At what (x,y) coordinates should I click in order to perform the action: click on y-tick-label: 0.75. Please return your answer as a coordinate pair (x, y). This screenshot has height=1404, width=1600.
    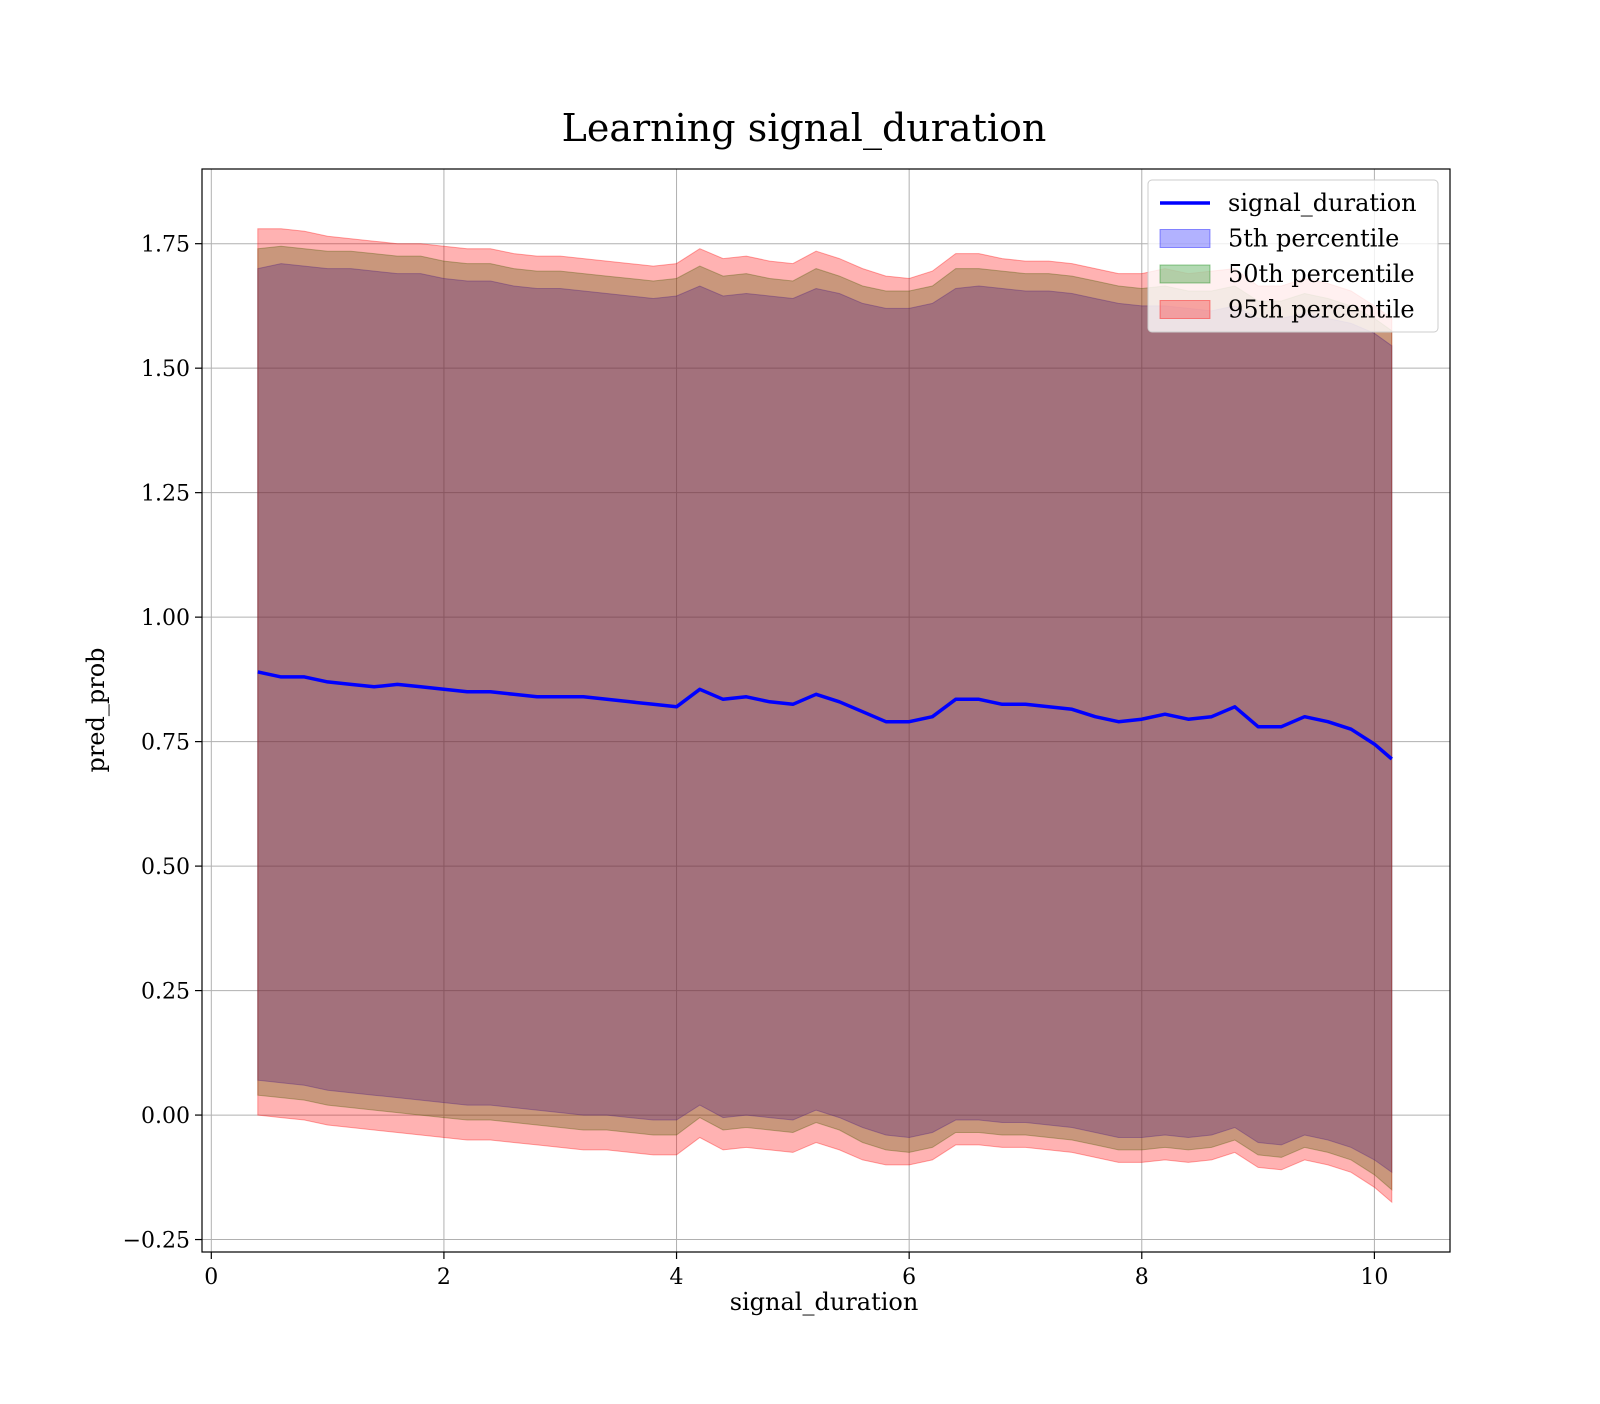
    Looking at the image, I should click on (165, 743).